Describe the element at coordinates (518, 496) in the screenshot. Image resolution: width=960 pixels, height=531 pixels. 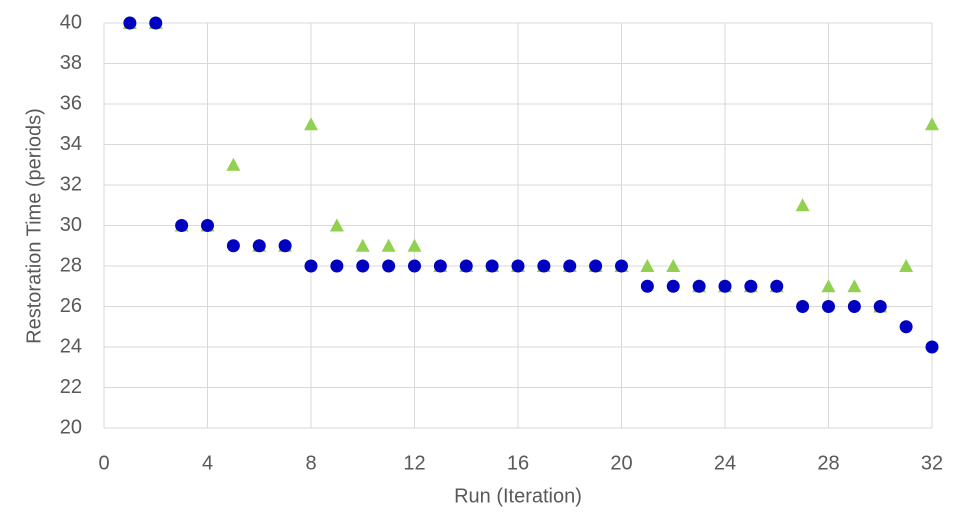
I see `x-axis-label: Run (Iteration)` at that location.